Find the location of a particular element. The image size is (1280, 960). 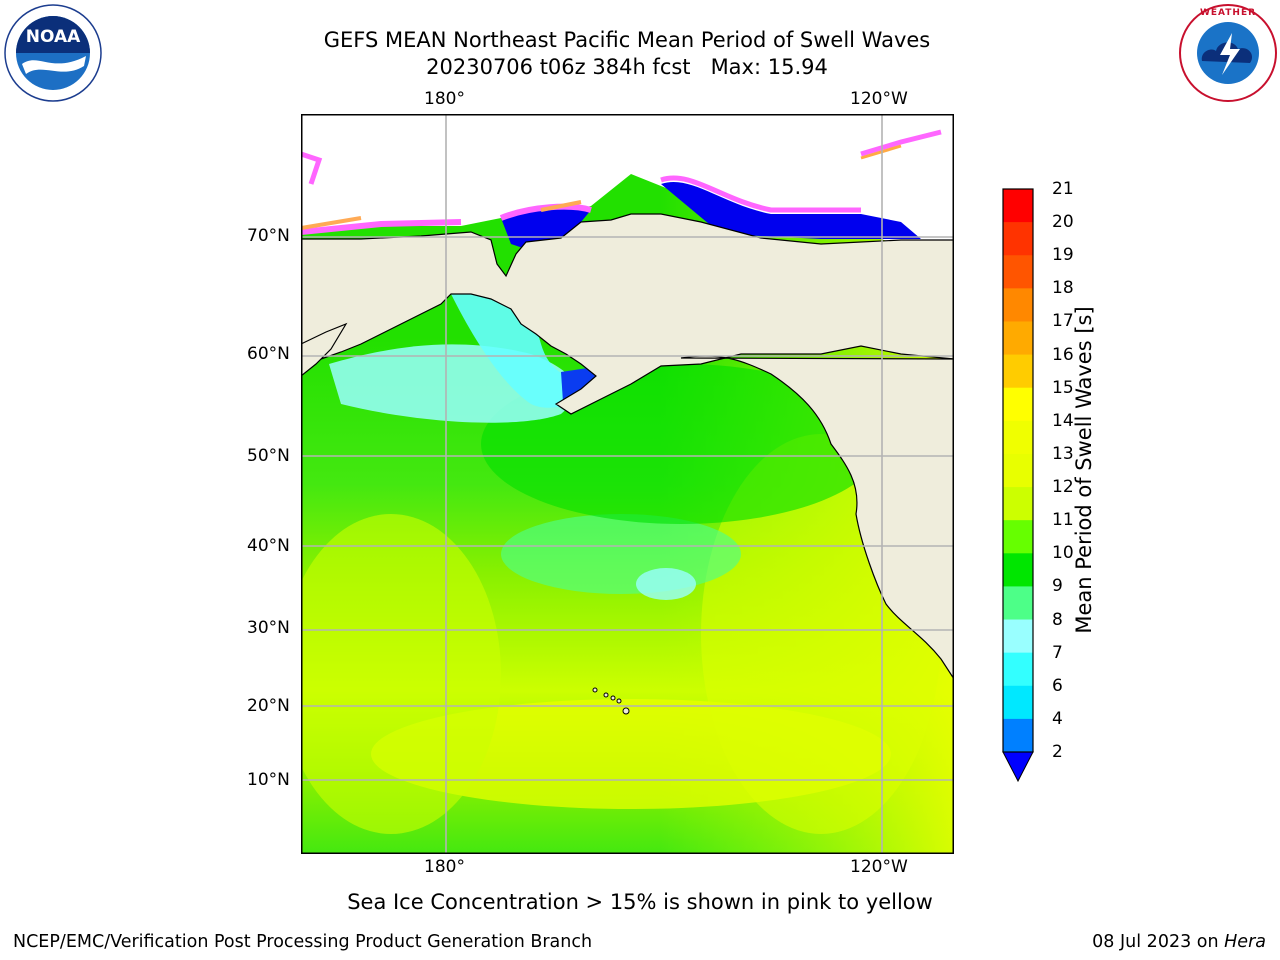

colorbar-tick-label: 11 is located at coordinates (1063, 520).